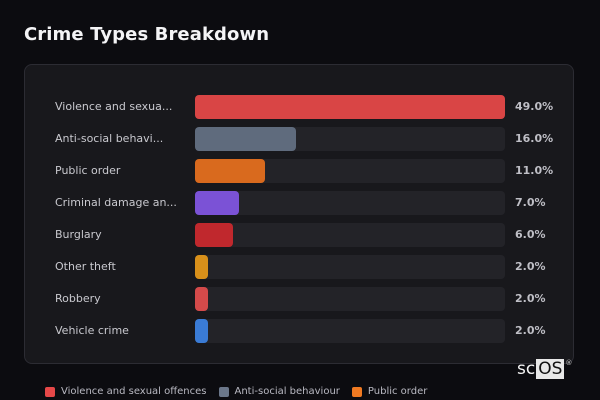 The image size is (600, 400). I want to click on scos-logo: sc OS ®, so click(544, 369).